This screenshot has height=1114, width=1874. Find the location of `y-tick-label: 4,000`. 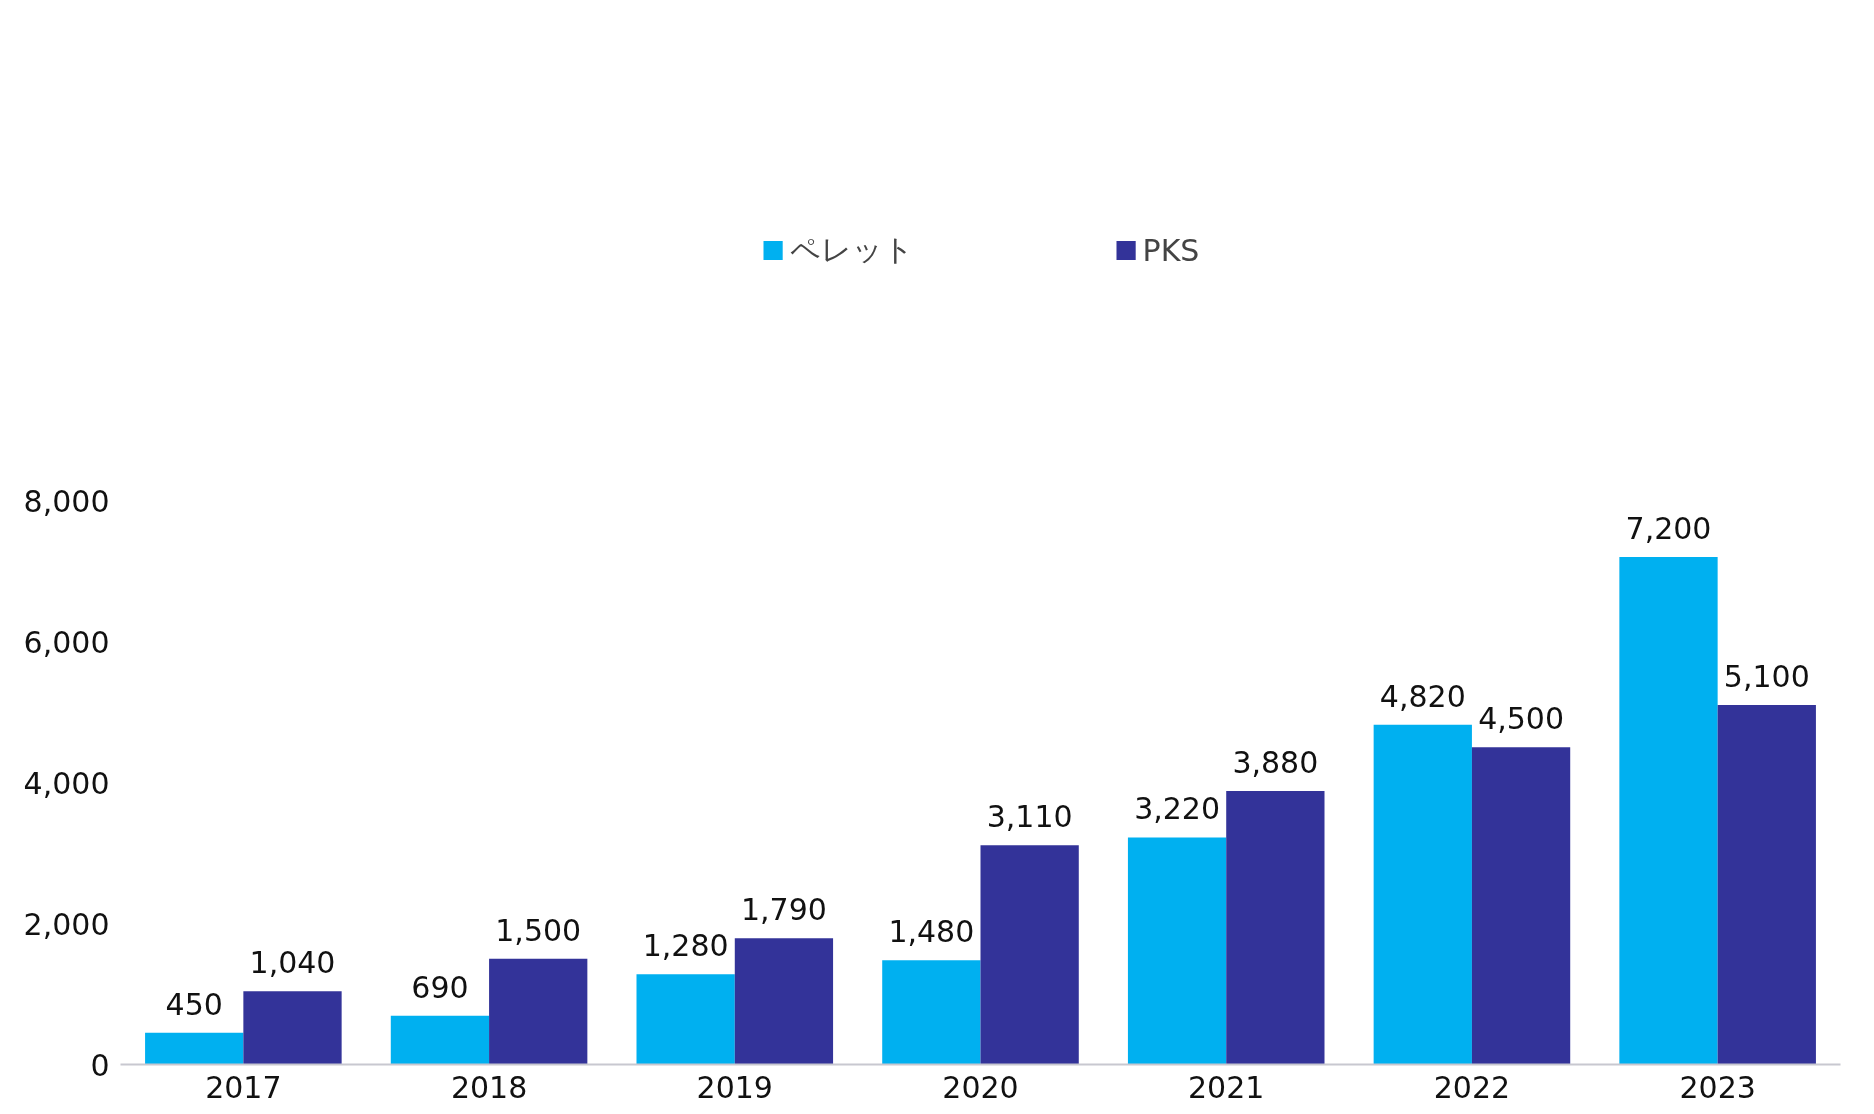

y-tick-label: 4,000 is located at coordinates (66, 783).